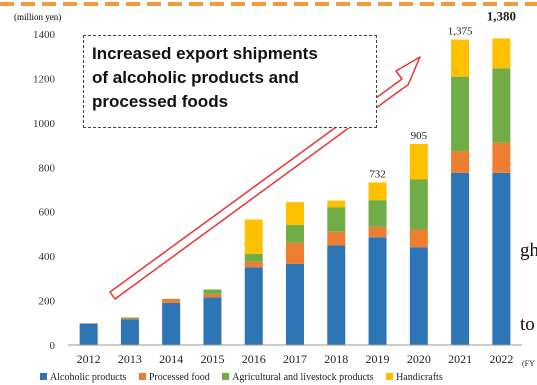 This screenshot has height=385, width=537. I want to click on y-tick-label: 200, so click(47, 302).